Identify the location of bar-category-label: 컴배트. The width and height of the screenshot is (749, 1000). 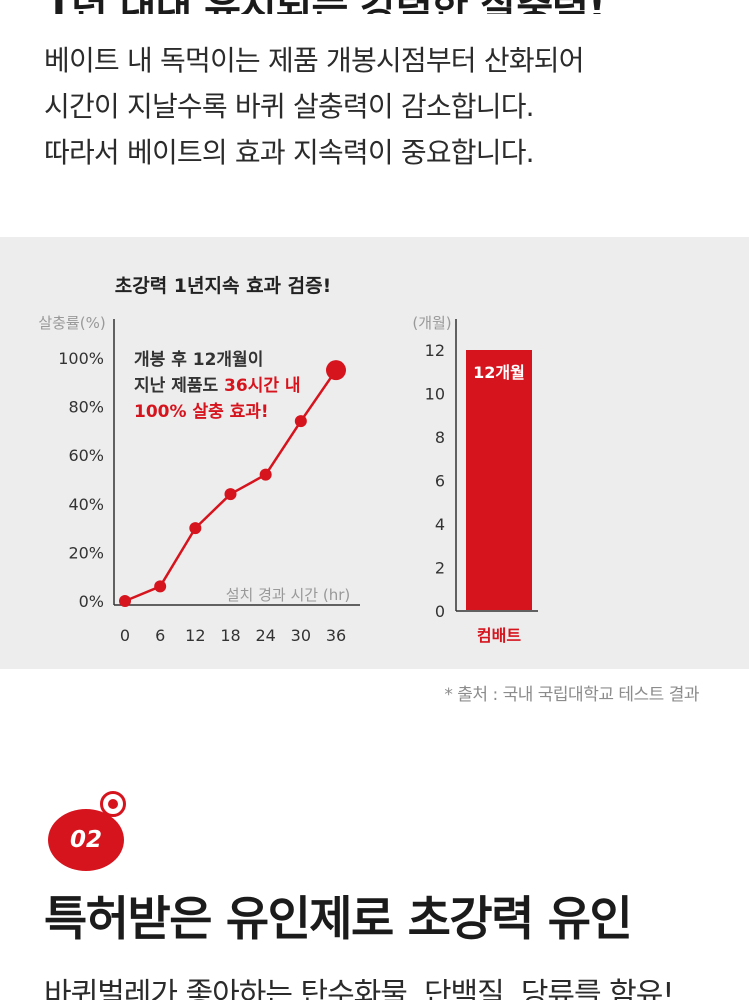
(499, 635).